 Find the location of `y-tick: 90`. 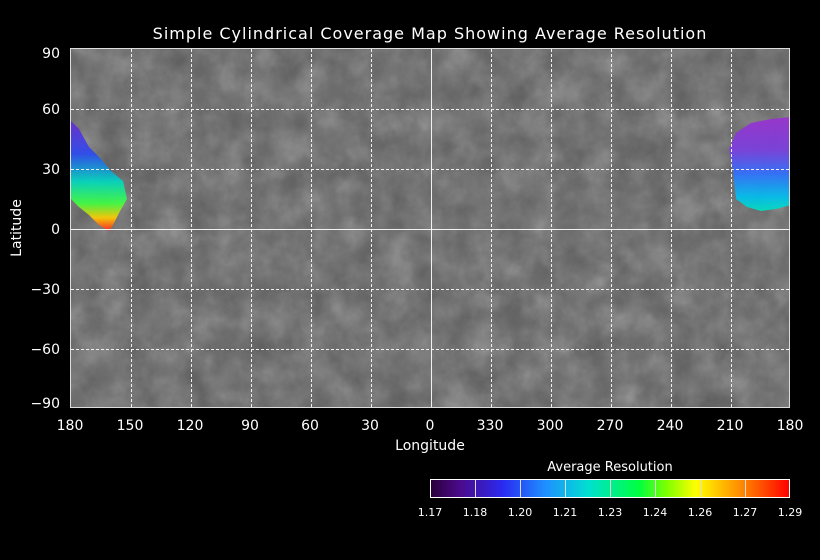

y-tick: 90 is located at coordinates (51, 54).